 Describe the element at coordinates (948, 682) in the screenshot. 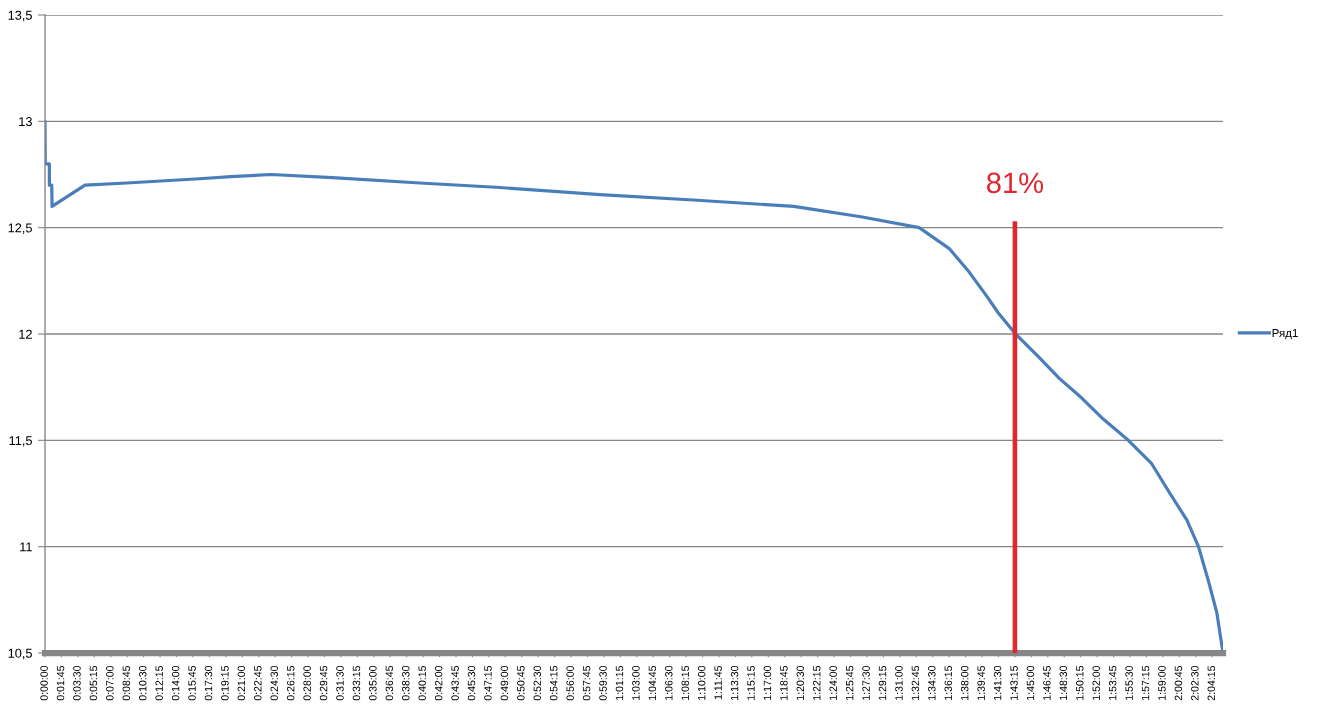

I see `x-tick-label: 1:36:15` at that location.